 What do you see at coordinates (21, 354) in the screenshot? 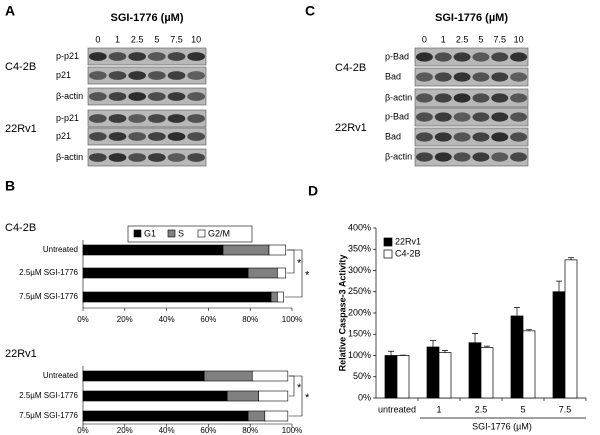
I see `group-title: 22Rv1` at bounding box center [21, 354].